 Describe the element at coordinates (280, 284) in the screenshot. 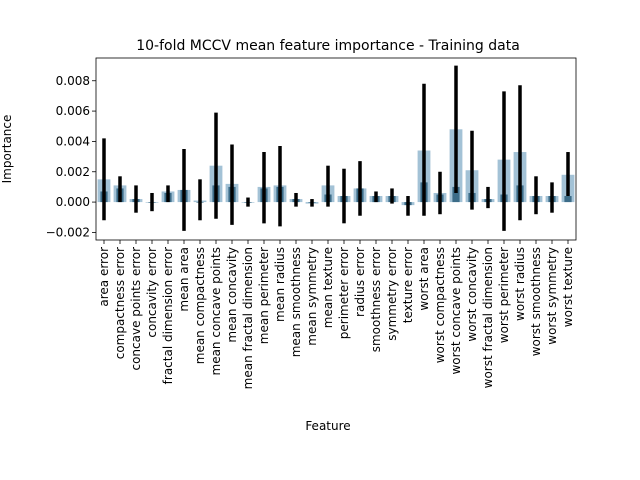

I see `x-tick-label: mean radius` at that location.